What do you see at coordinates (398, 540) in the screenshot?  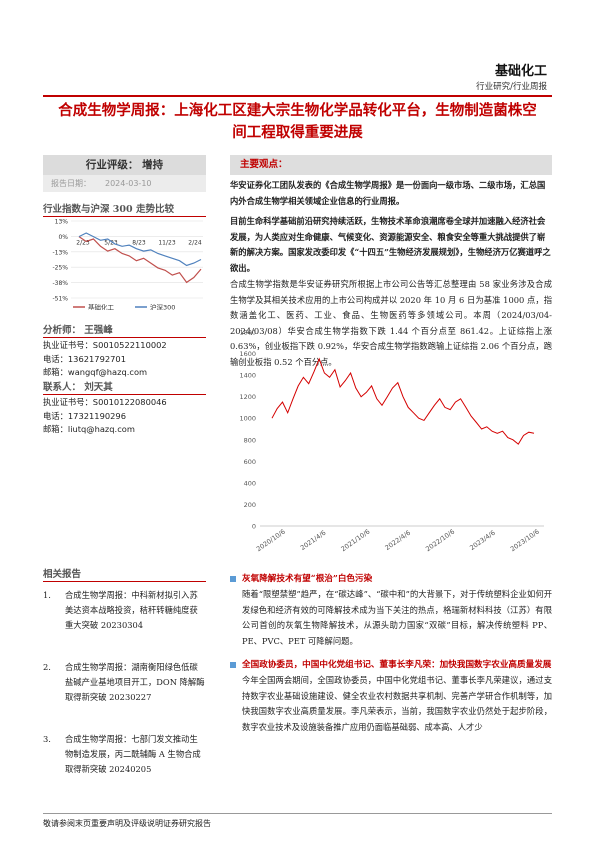 I see `x-tick-label: 2022/4/6` at bounding box center [398, 540].